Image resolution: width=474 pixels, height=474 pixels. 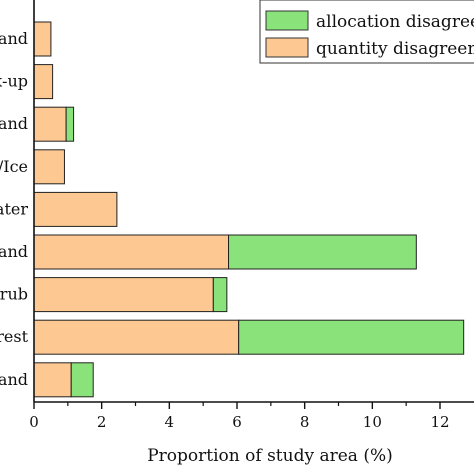 I want to click on x-tick-label-8: 8, so click(x=305, y=422).